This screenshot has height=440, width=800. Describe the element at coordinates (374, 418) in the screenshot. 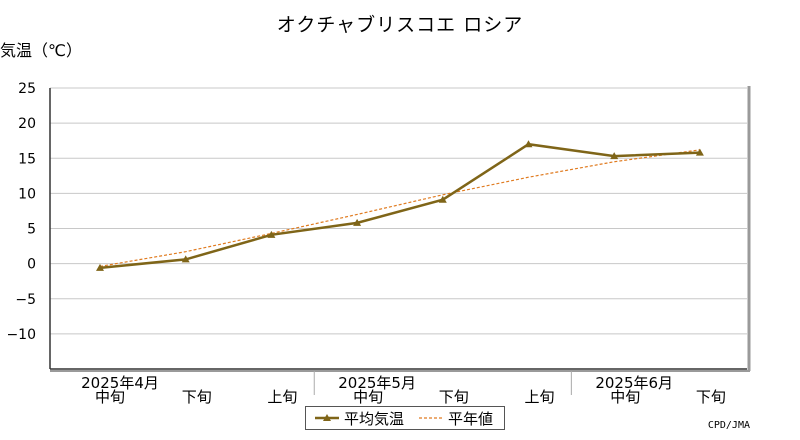

I see `legend-label-average: 平均気温` at that location.